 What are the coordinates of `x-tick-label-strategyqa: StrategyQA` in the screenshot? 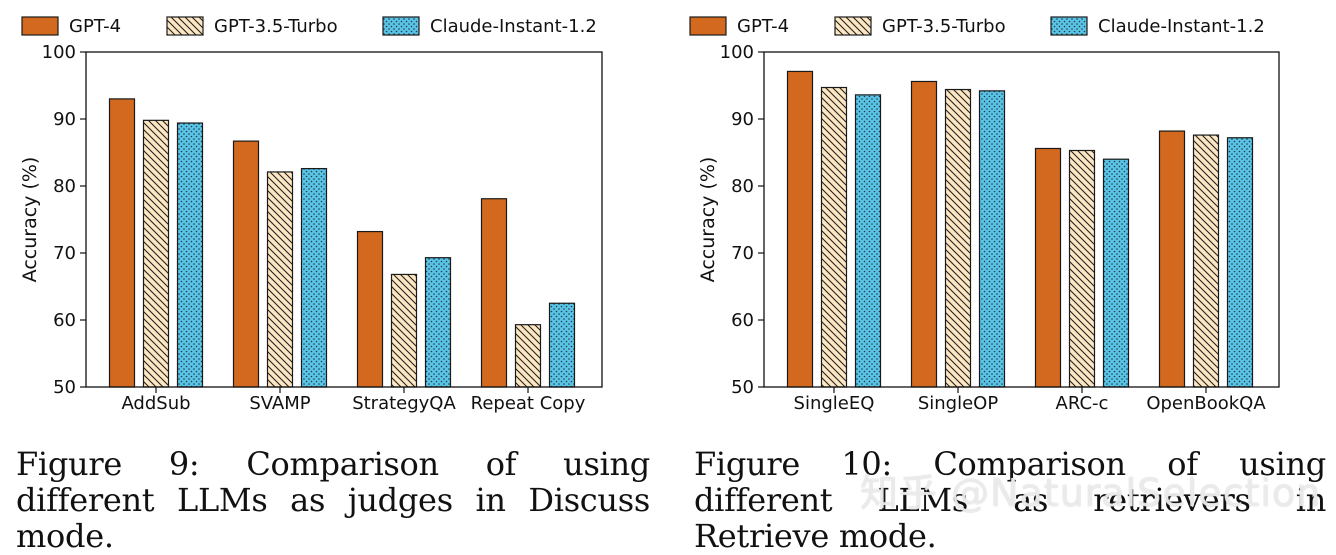 It's located at (404, 403).